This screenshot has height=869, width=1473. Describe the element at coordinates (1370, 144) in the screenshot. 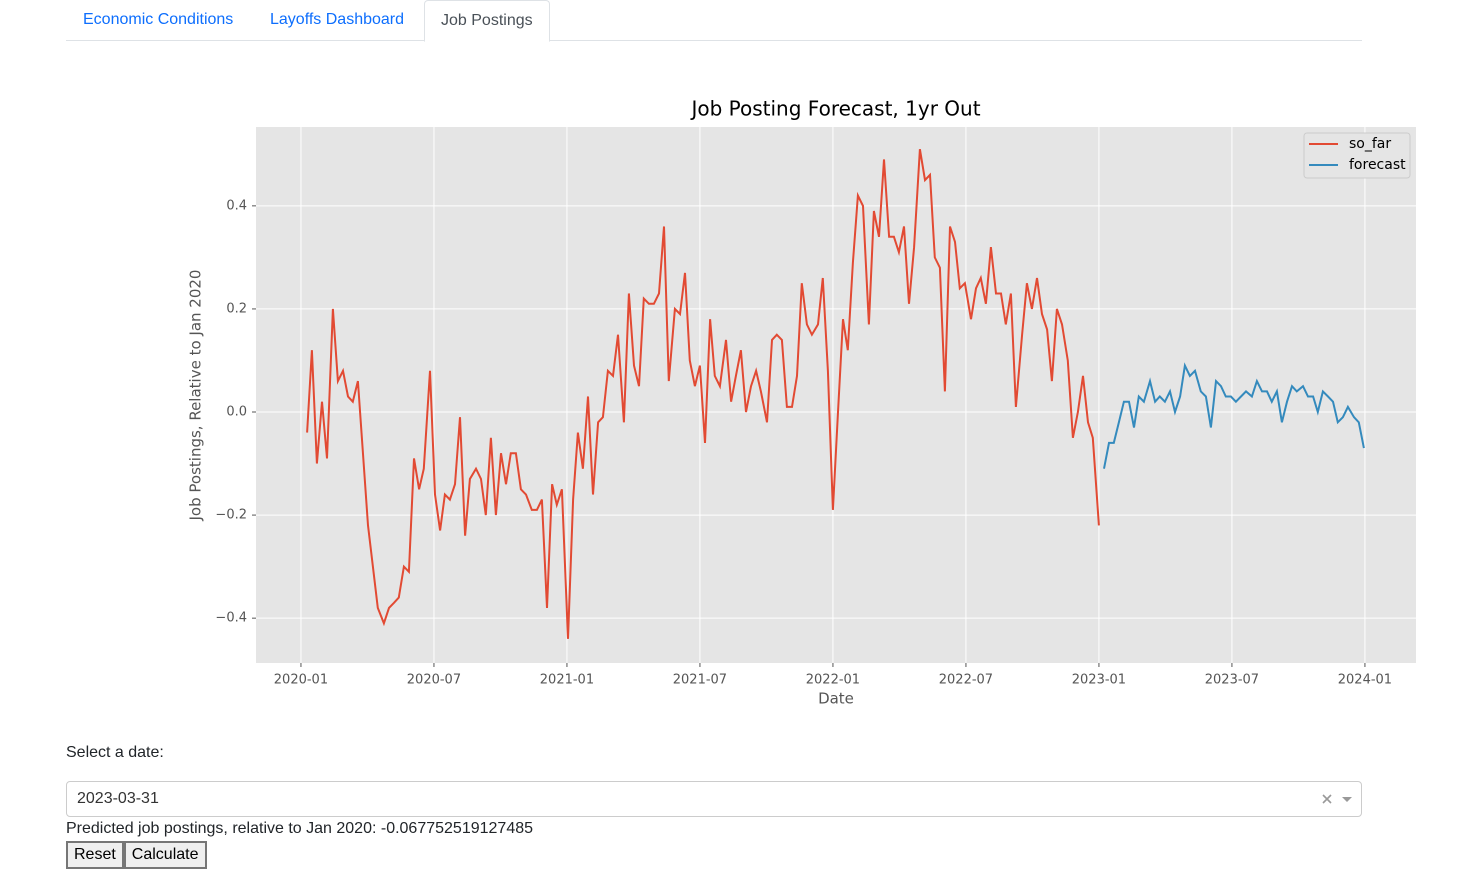

I see `legend-label: so_far` at that location.